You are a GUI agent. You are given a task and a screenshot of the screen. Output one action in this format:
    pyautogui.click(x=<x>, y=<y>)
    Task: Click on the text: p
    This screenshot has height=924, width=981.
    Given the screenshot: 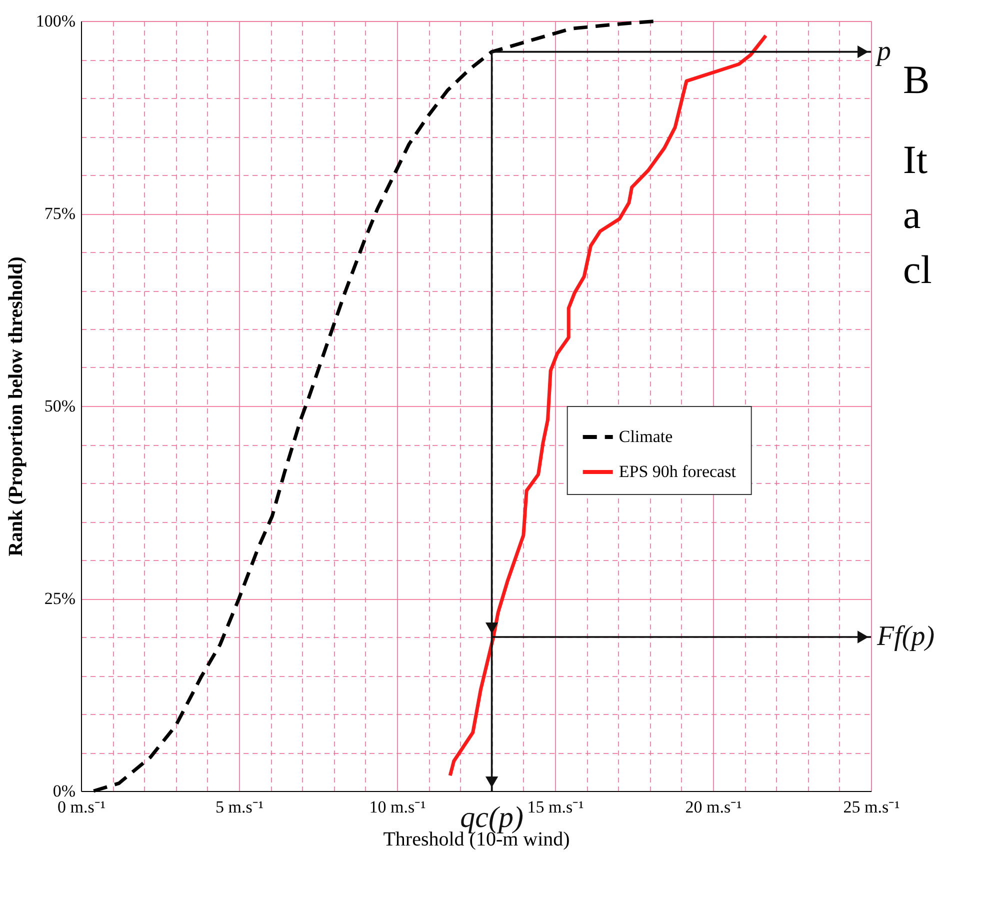 What is the action you would take?
    pyautogui.click(x=883, y=51)
    